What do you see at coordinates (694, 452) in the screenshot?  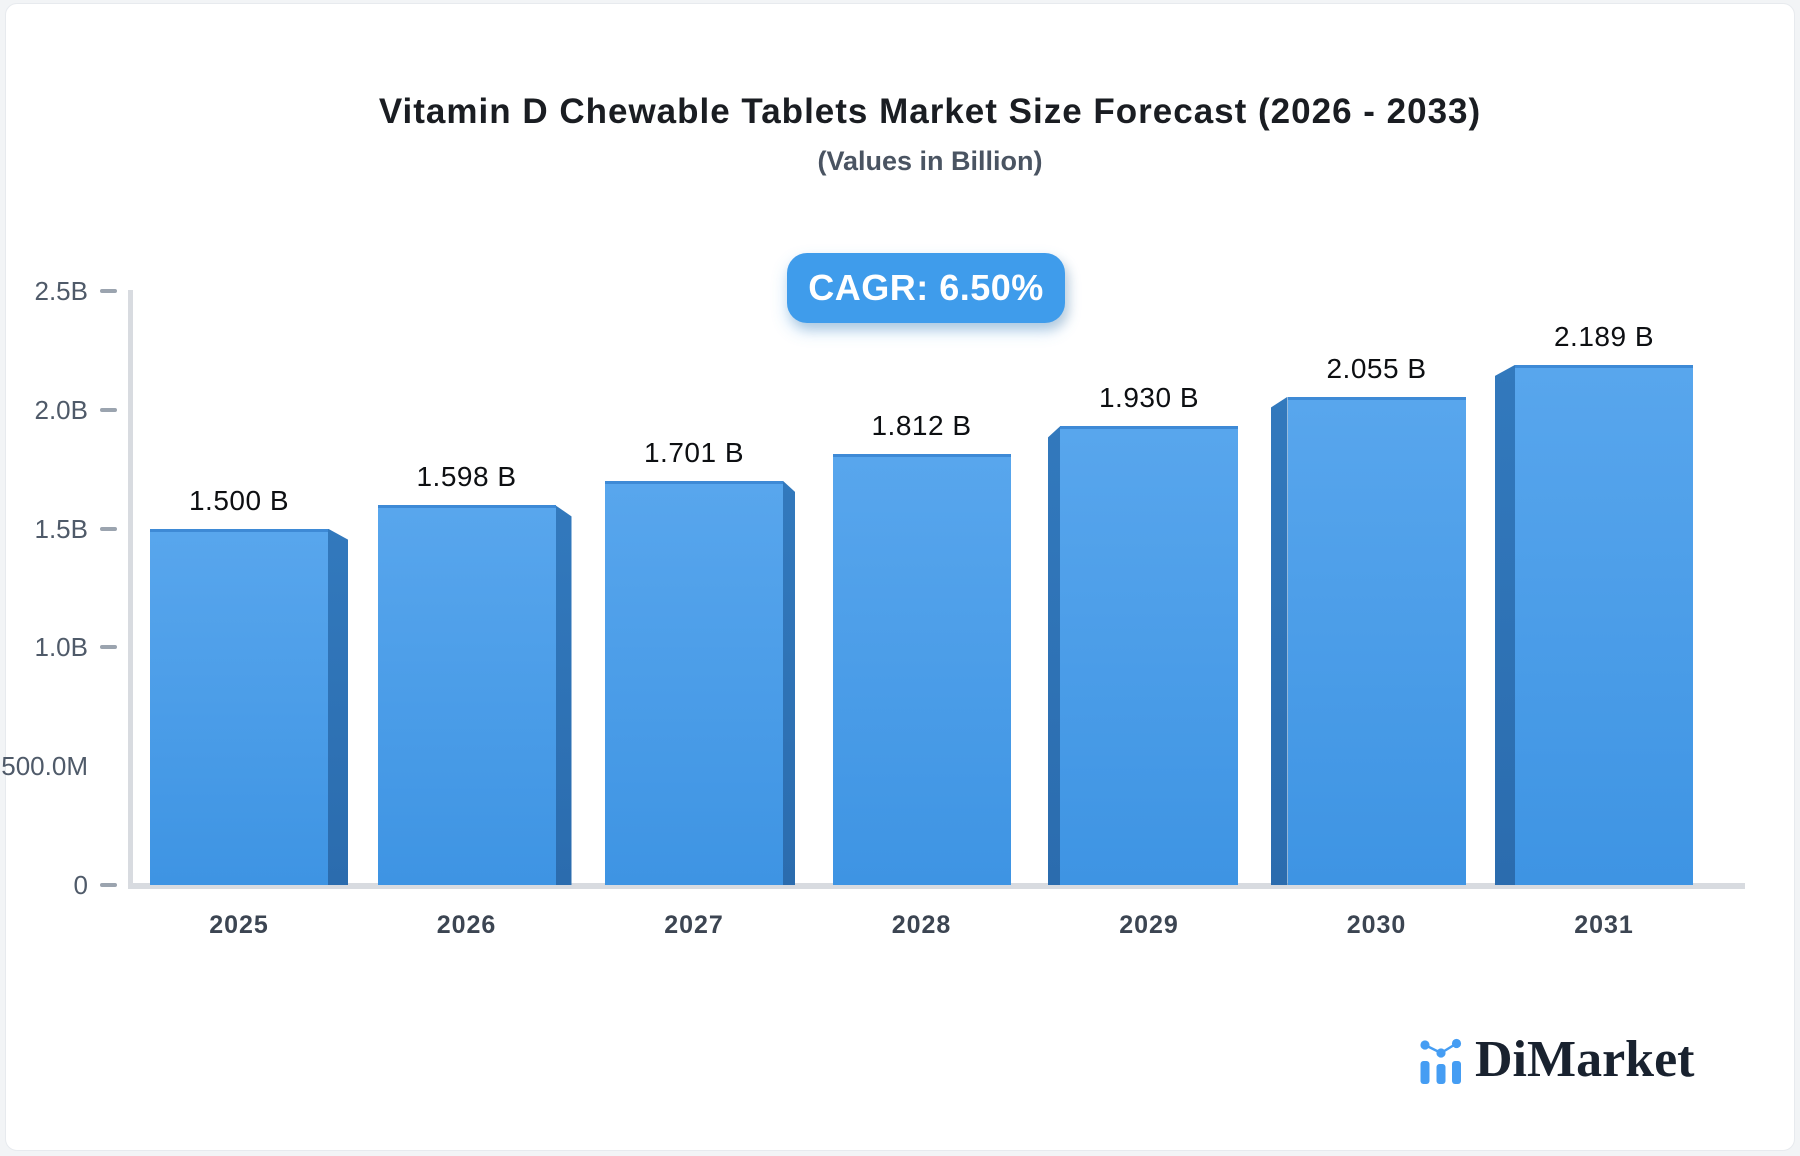 I see `bar-value-label: 1.701 B` at bounding box center [694, 452].